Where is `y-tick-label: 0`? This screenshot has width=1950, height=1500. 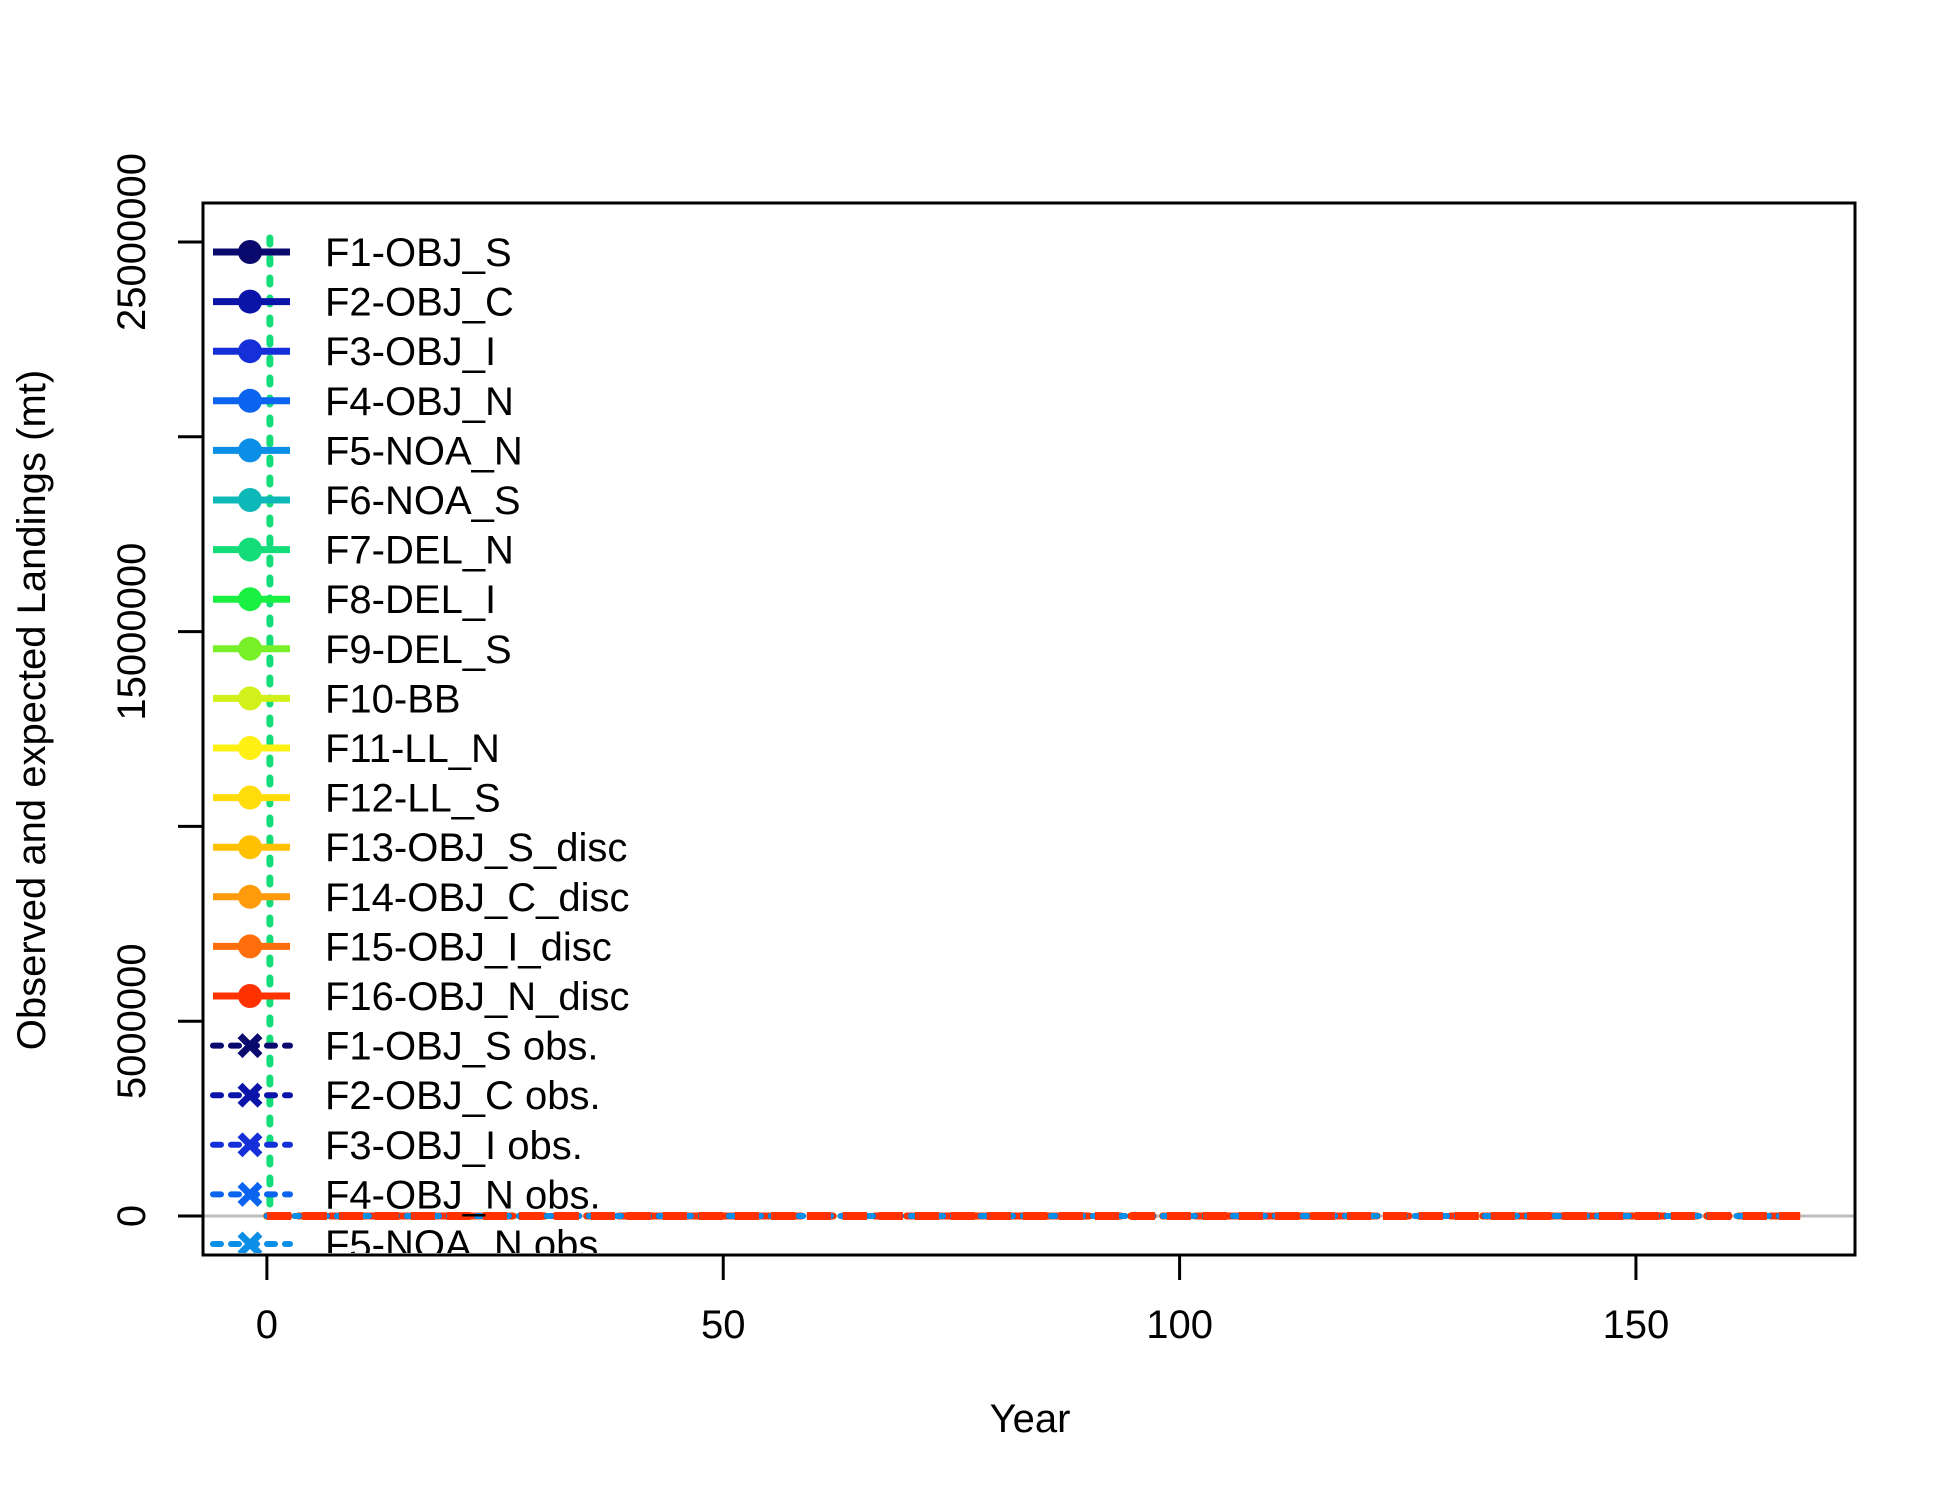
y-tick-label: 0 is located at coordinates (132, 1216).